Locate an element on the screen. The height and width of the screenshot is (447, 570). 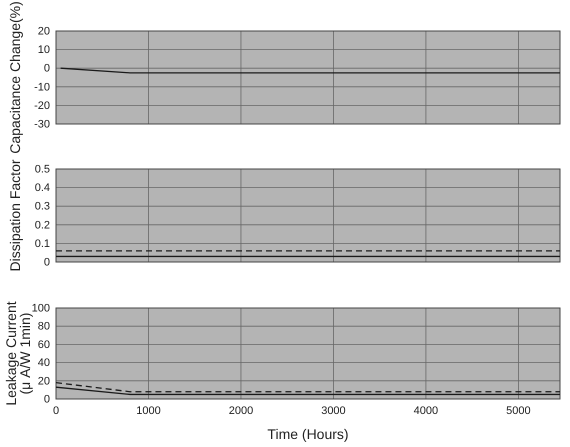
x-axis-title: Time (Hours) is located at coordinates (308, 434).